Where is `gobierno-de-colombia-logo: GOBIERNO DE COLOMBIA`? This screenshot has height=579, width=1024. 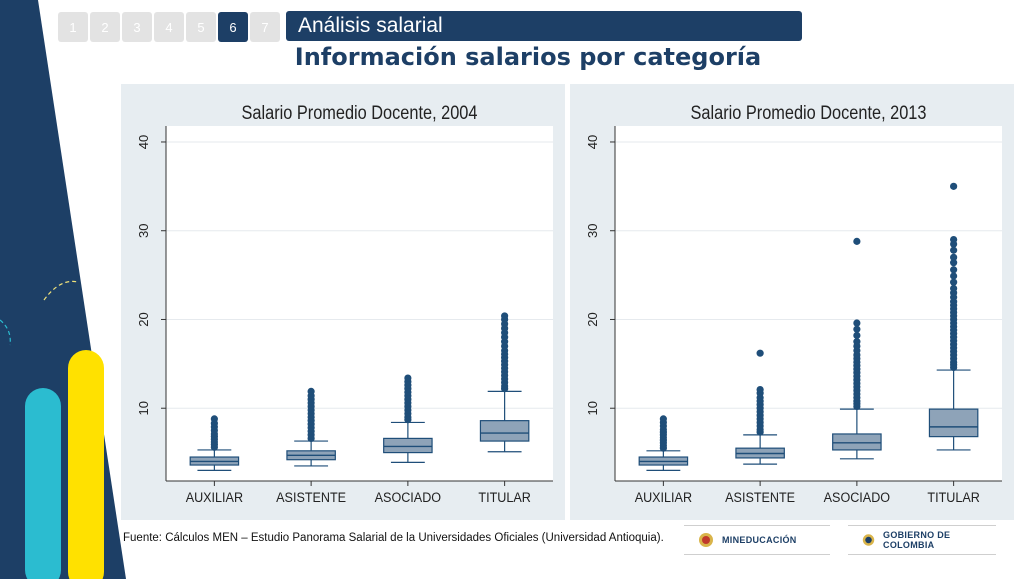 gobierno-de-colombia-logo: GOBIERNO DE COLOMBIA is located at coordinates (922, 540).